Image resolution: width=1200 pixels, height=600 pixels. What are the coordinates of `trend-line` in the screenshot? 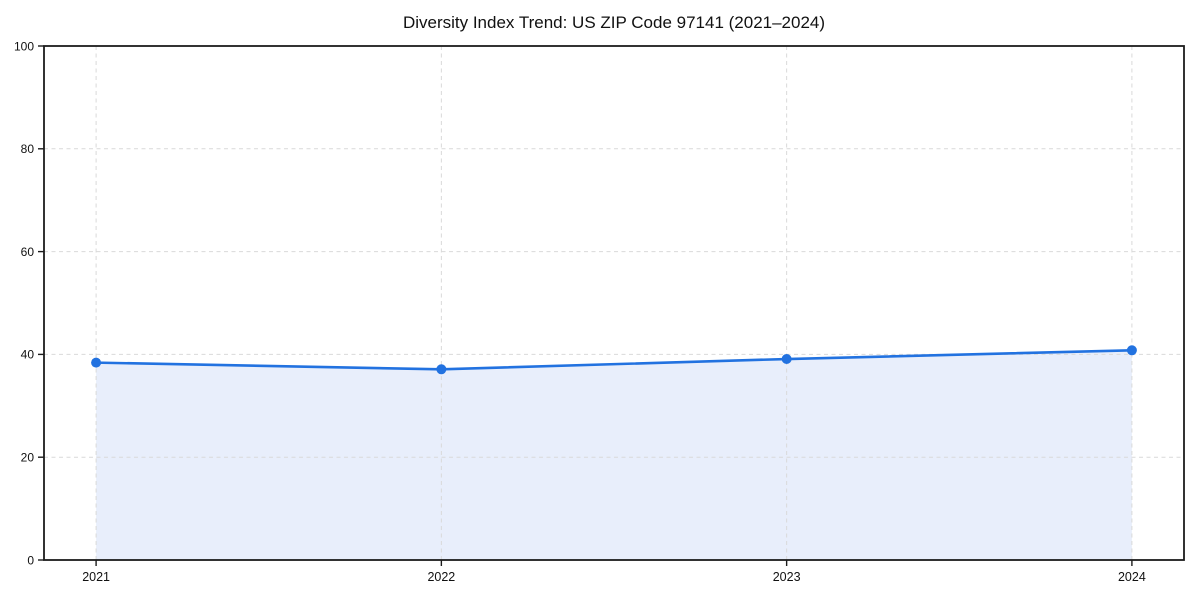 It's located at (614, 359).